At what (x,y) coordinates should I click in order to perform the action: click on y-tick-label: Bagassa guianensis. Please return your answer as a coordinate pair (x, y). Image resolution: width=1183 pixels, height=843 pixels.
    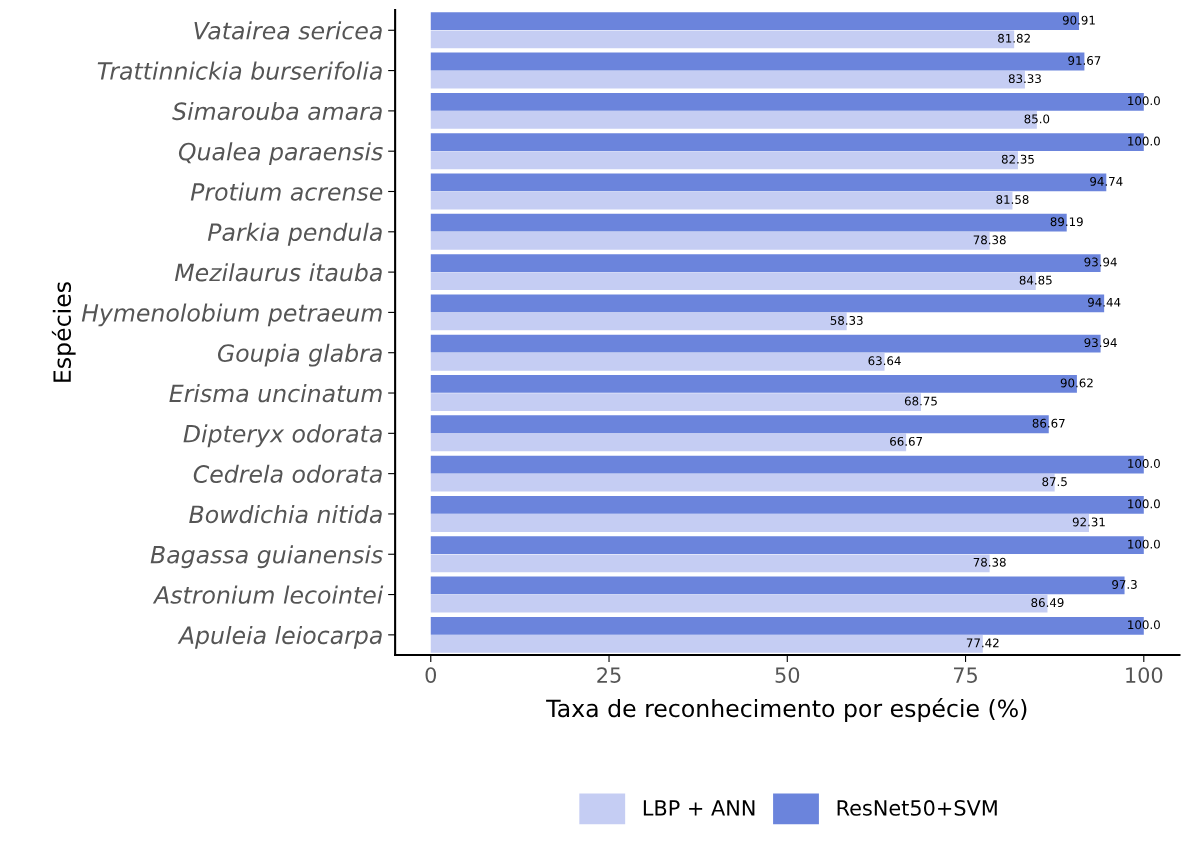
    Looking at the image, I should click on (266, 557).